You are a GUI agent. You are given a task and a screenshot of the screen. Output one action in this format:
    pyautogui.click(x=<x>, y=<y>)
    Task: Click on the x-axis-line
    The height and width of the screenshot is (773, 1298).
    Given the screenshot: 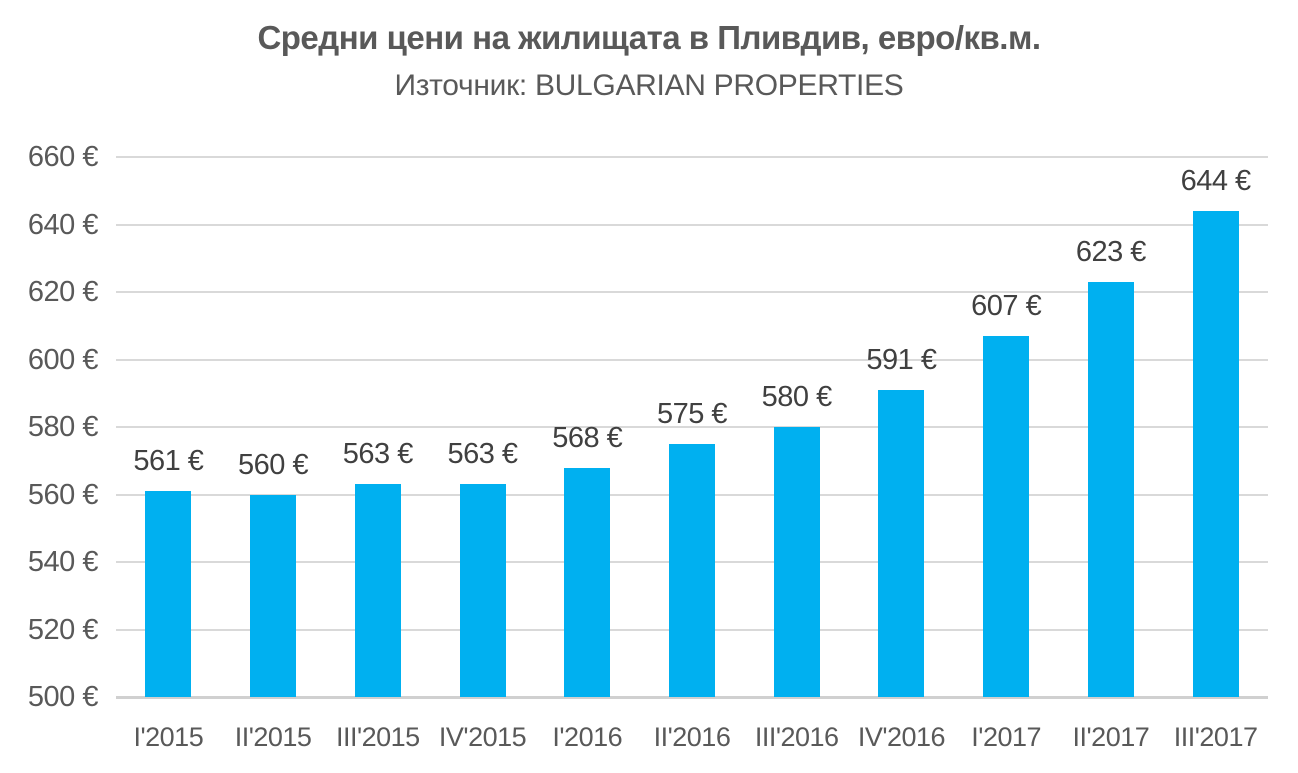 What is the action you would take?
    pyautogui.click(x=692, y=697)
    